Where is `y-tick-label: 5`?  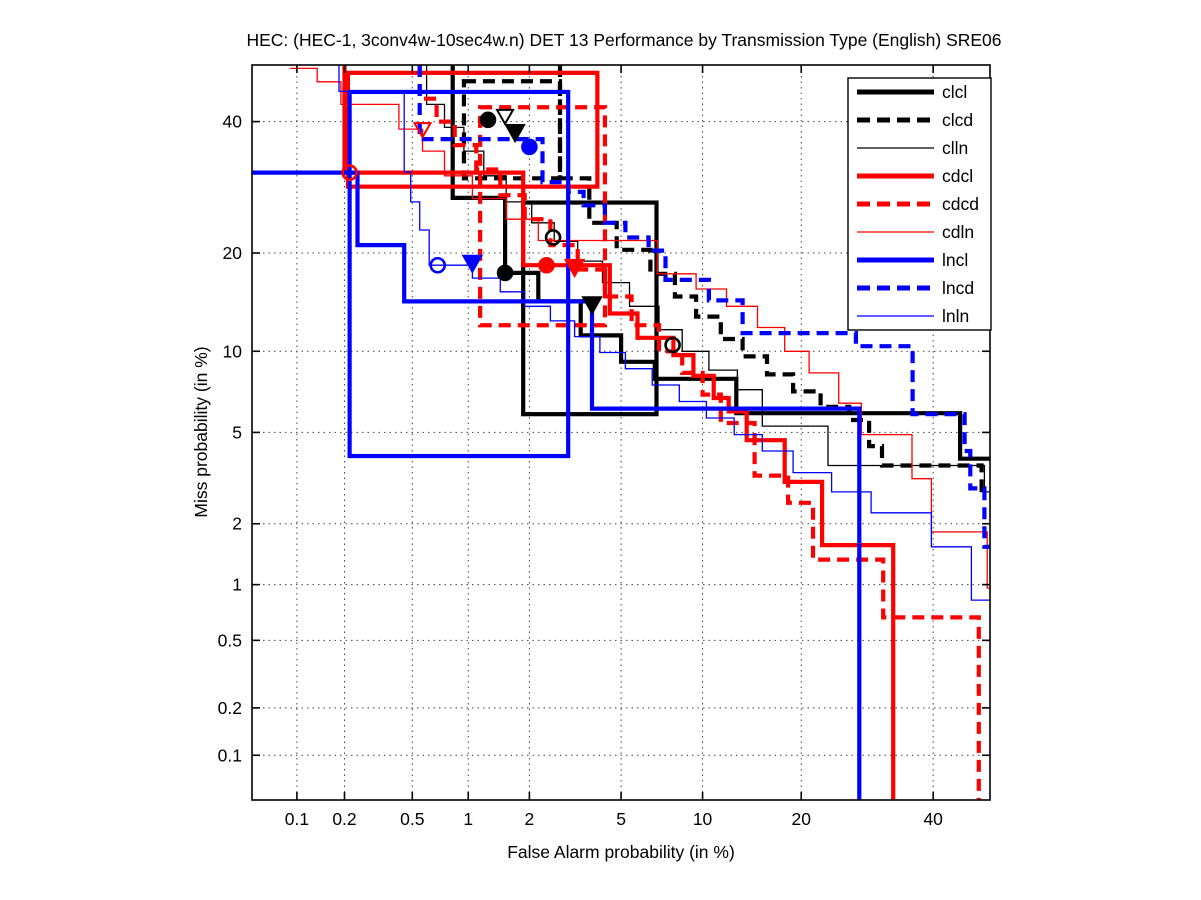 y-tick-label: 5 is located at coordinates (237, 432).